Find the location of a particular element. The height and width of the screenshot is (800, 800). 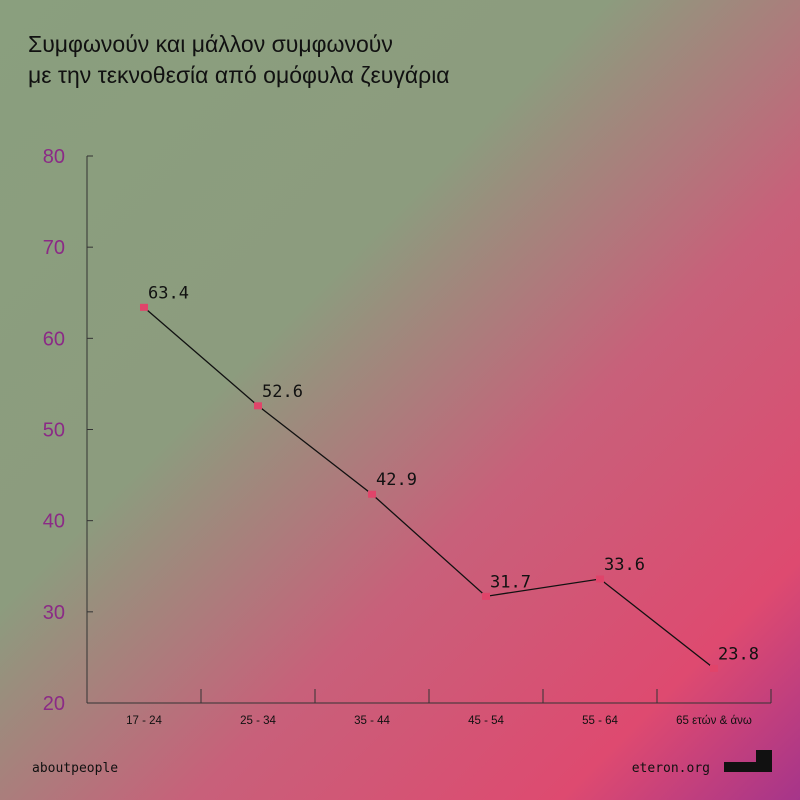

y-tick-label: 70 is located at coordinates (54, 248).